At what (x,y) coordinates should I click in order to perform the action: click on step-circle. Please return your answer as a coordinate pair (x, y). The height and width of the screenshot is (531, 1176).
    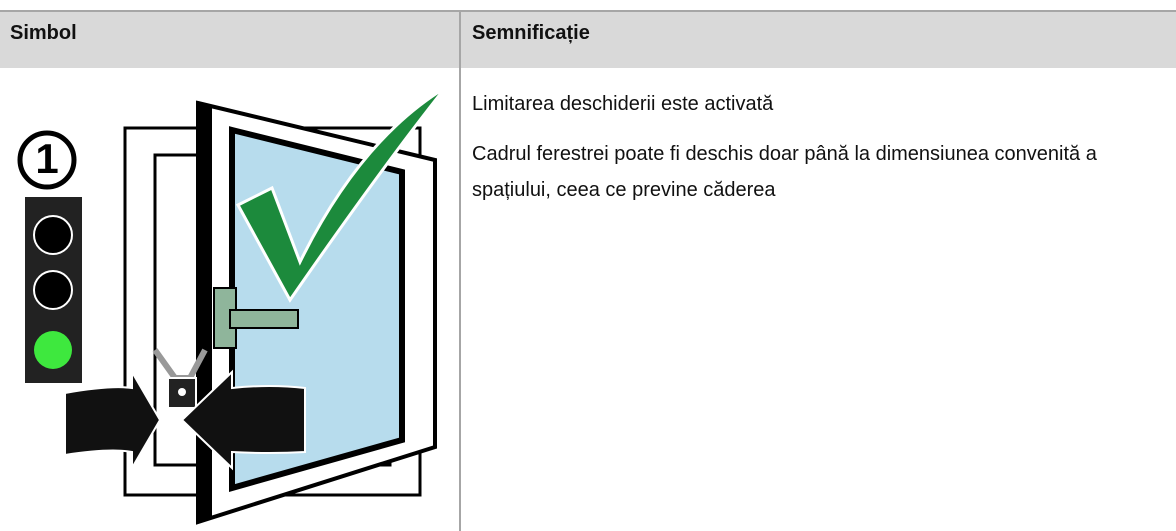
    Looking at the image, I should click on (47, 160).